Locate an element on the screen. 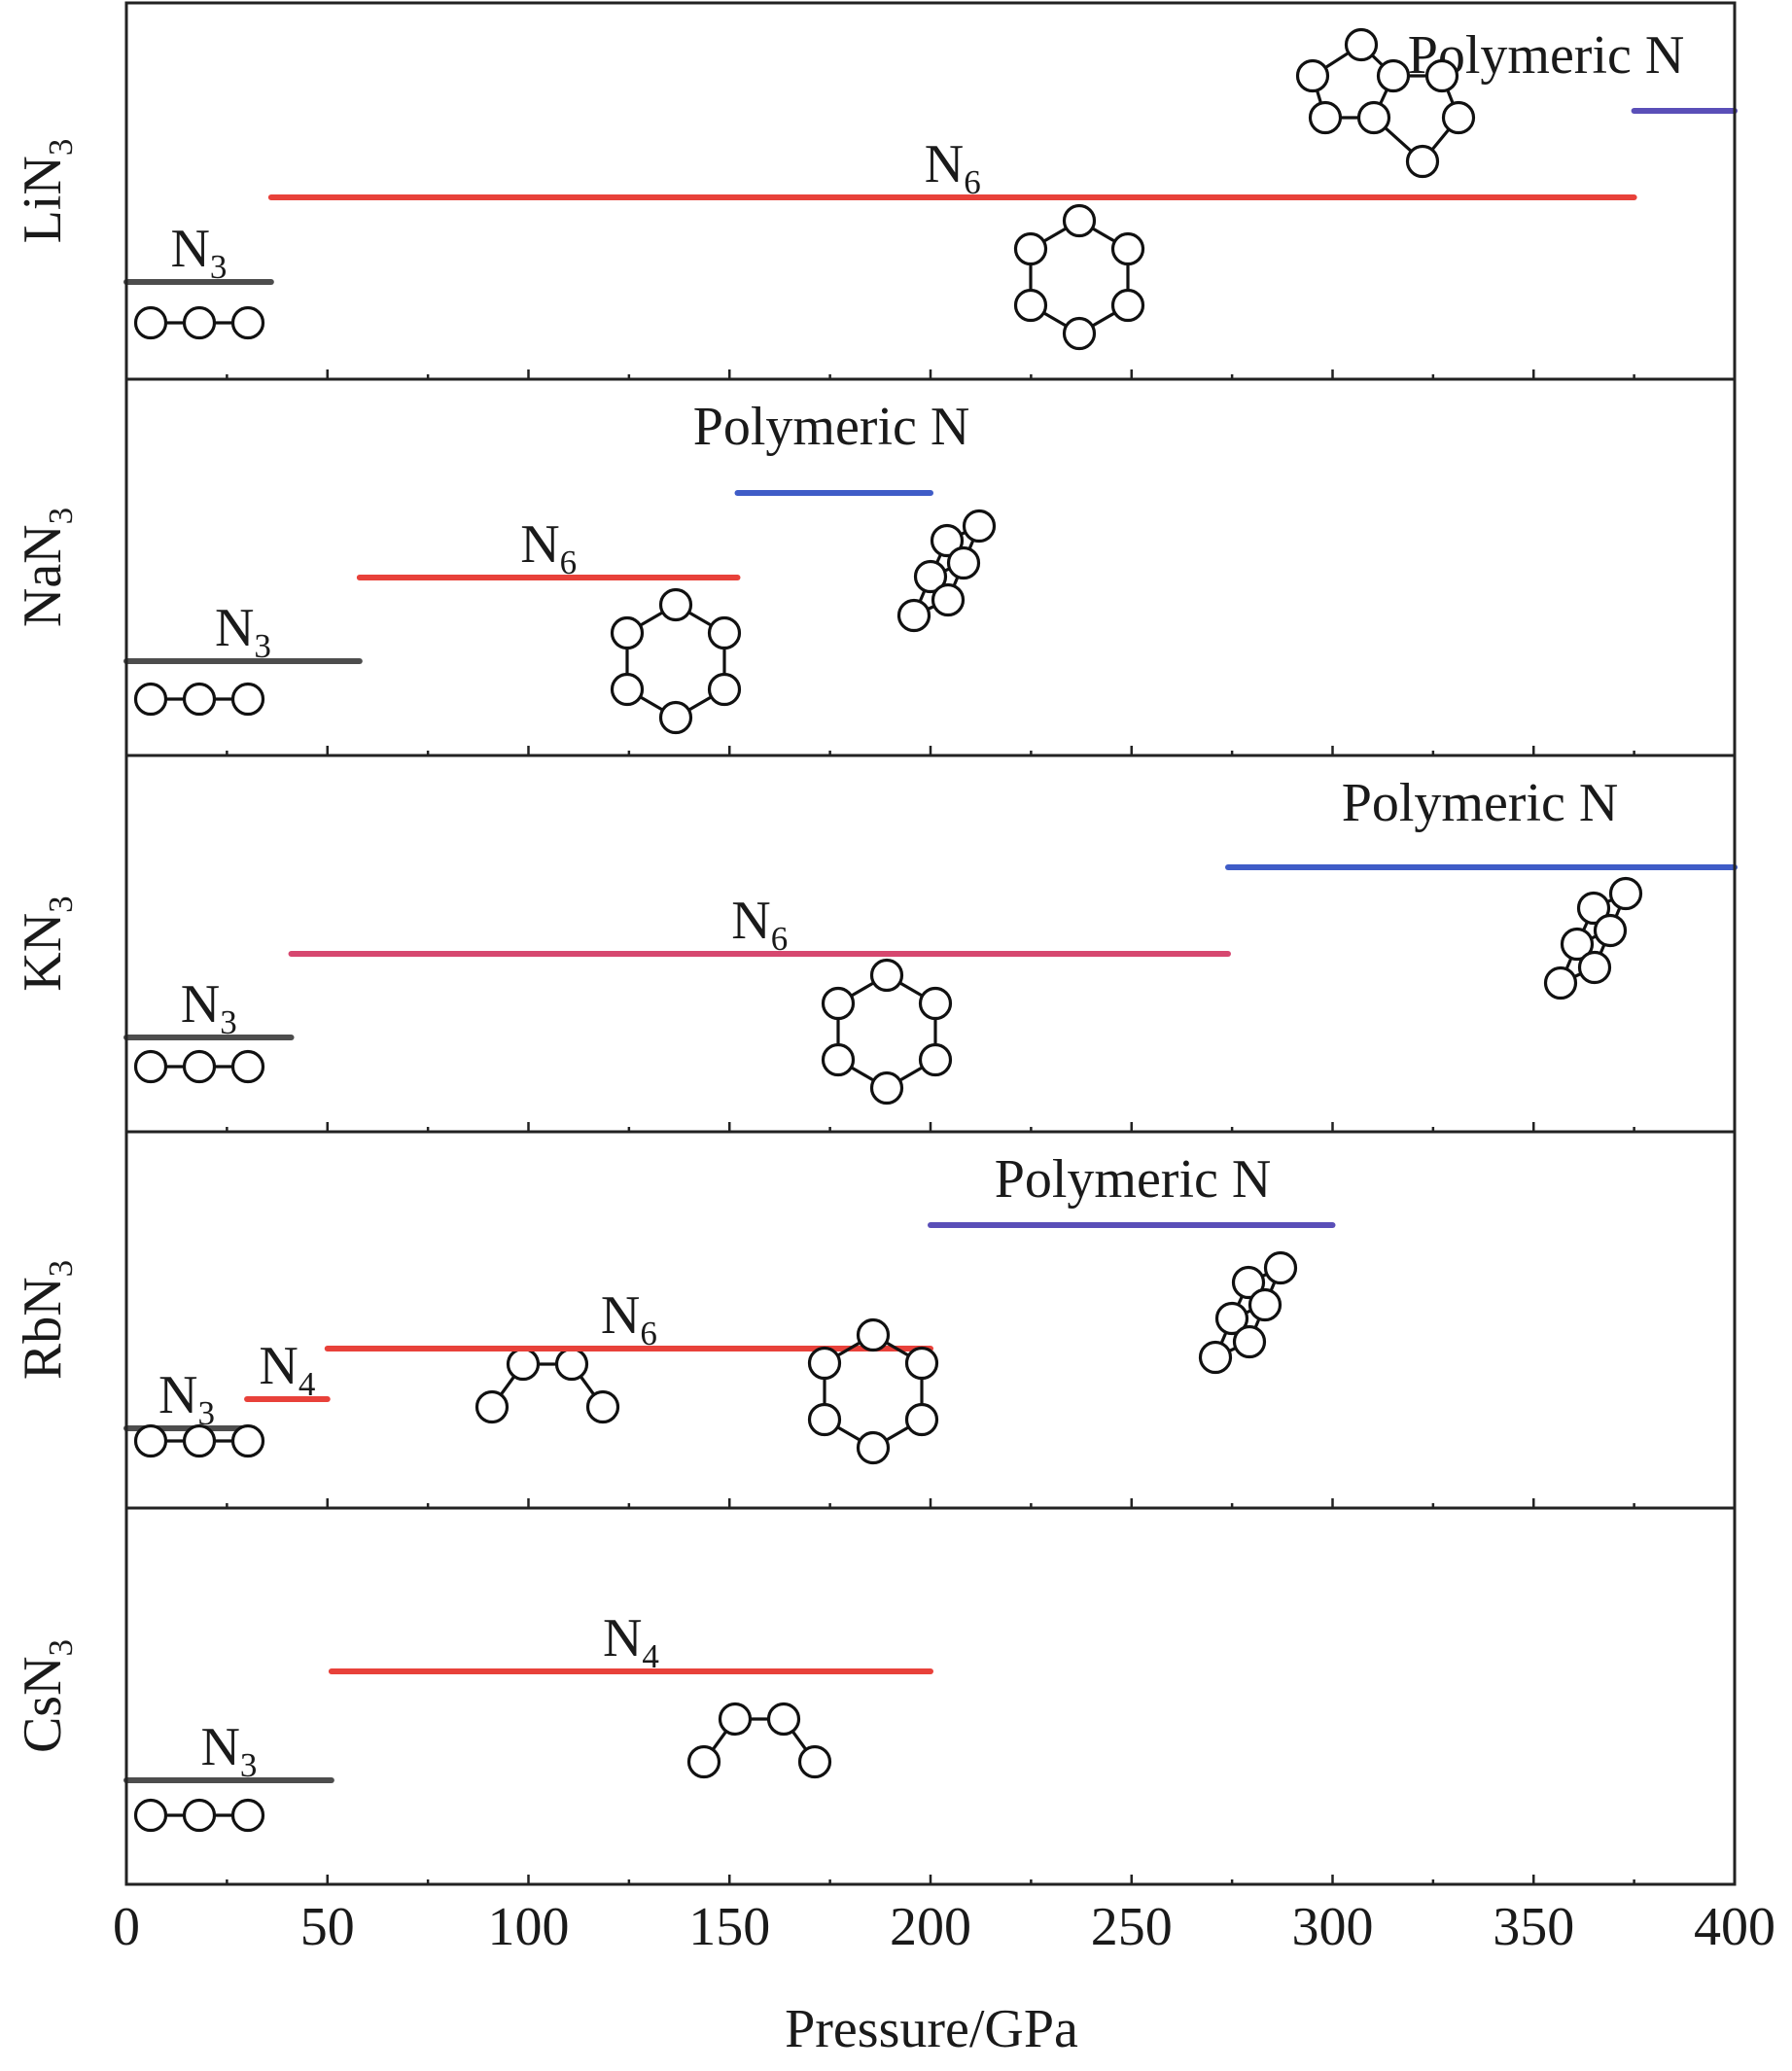 This screenshot has height=2071, width=1792. x-tick-label: 100 is located at coordinates (529, 1927).